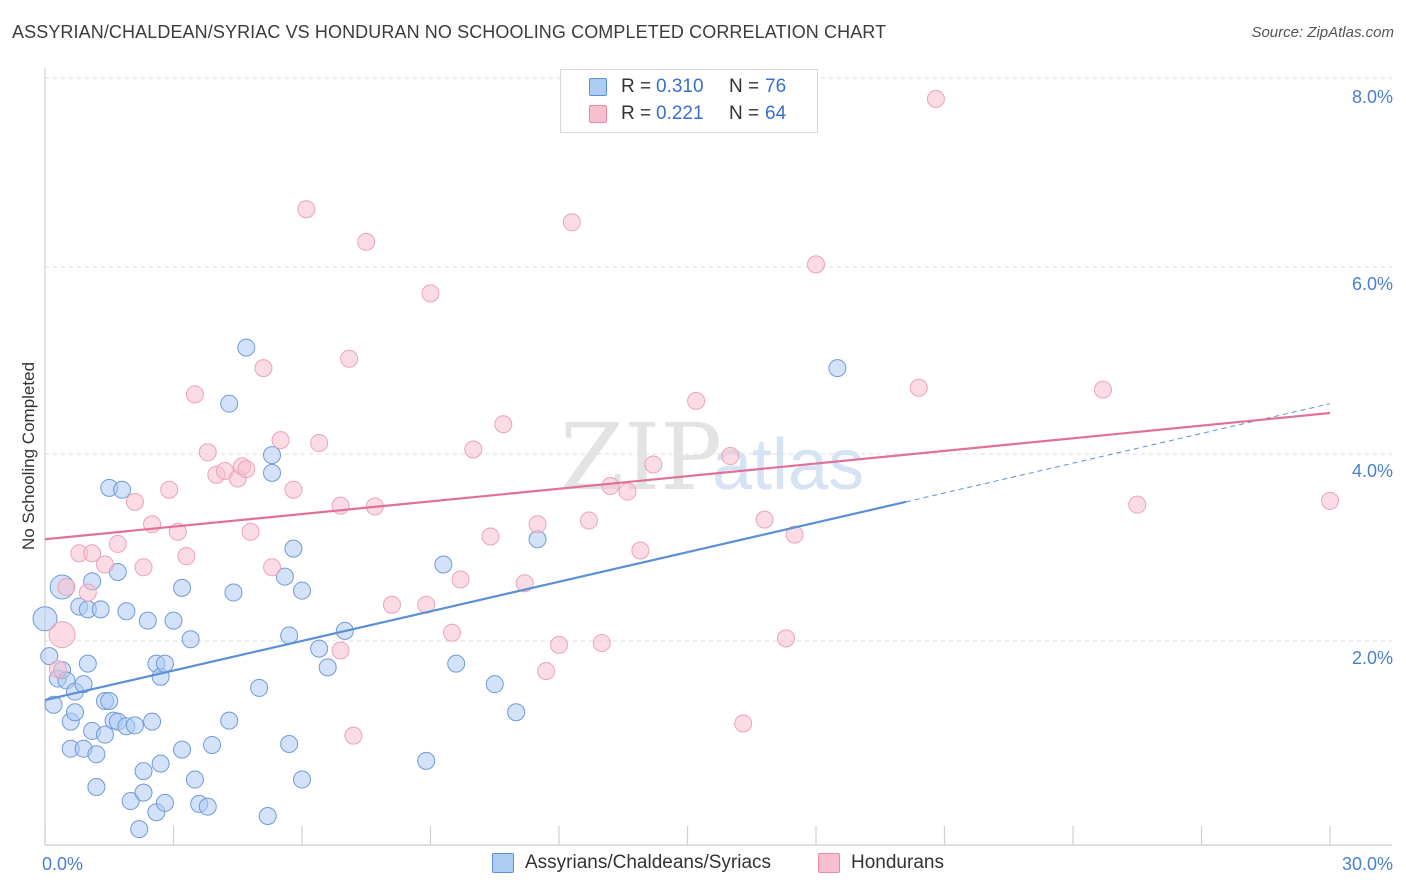 This screenshot has width=1406, height=892. What do you see at coordinates (689, 101) in the screenshot?
I see `stats-legend: R = 0.310 N = 76 R = 0.221 N = 64` at bounding box center [689, 101].